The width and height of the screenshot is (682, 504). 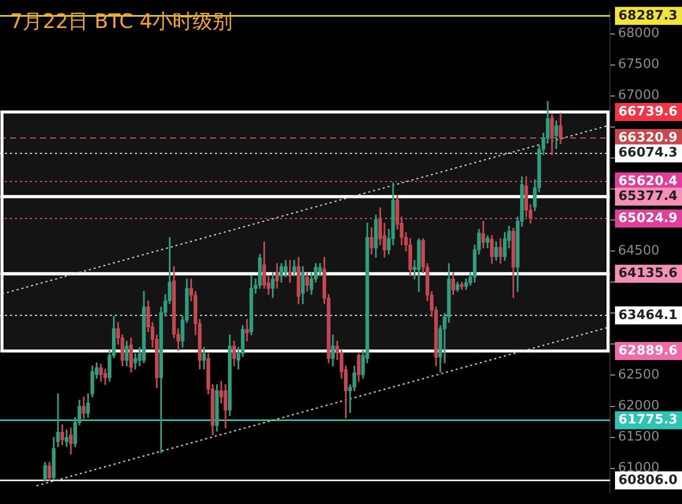 I want to click on ref-line-label: 66739.6, so click(x=648, y=112).